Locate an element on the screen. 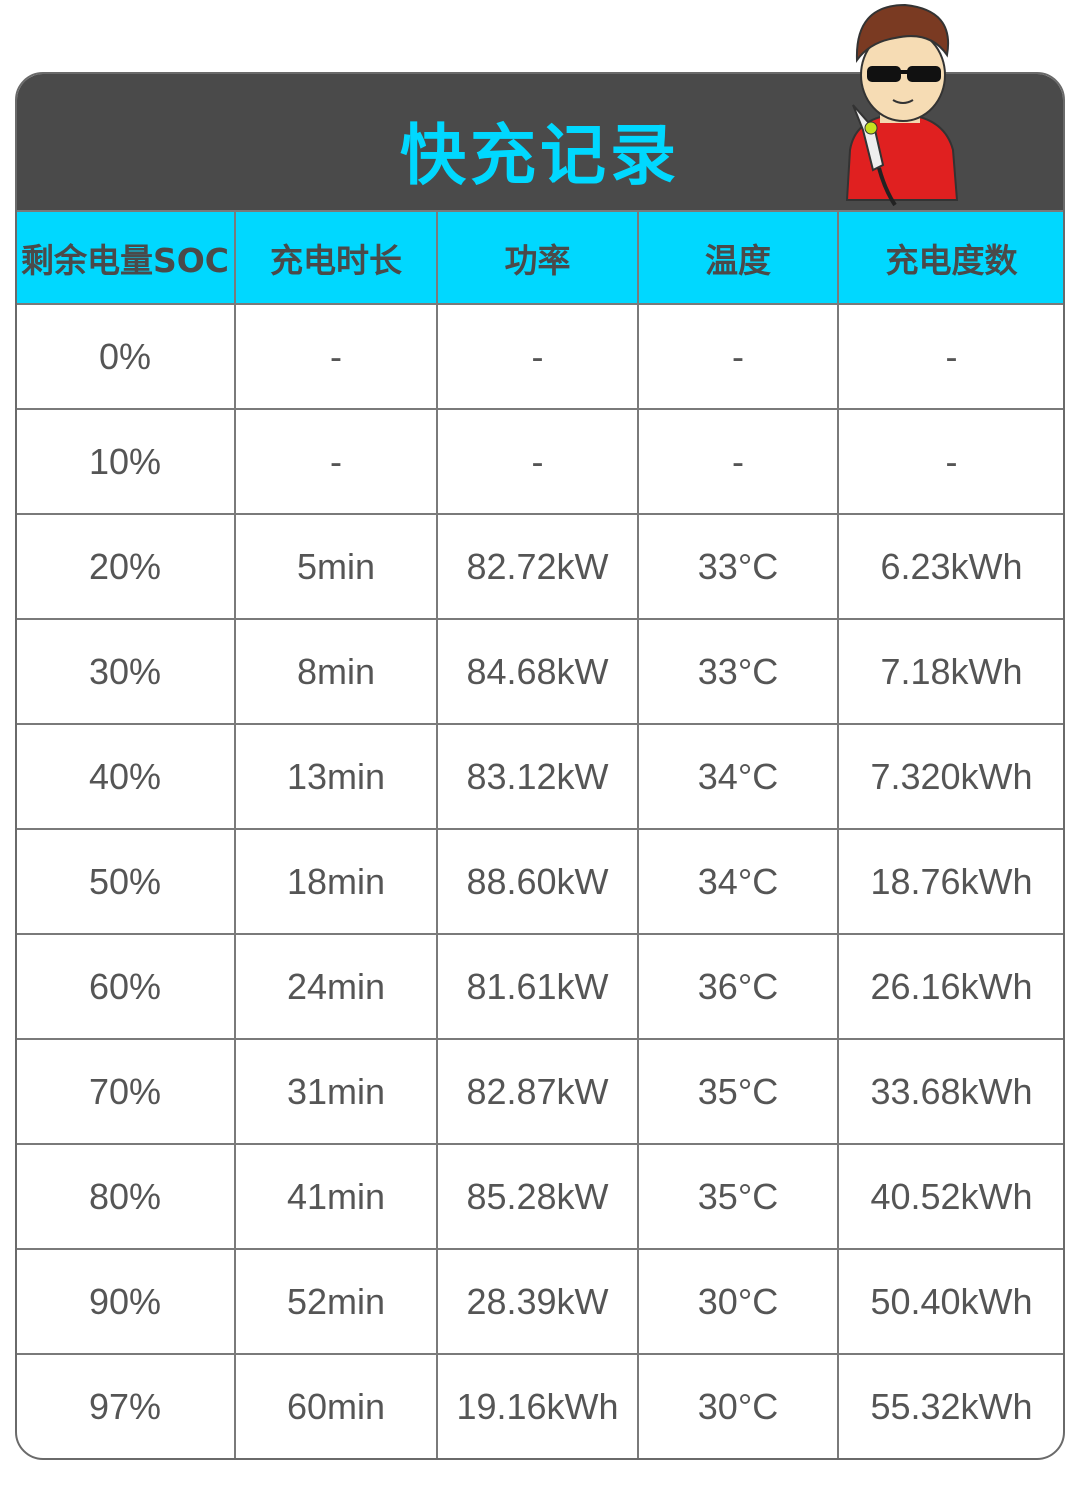 This screenshot has height=1512, width=1080. table-row: 0% - - - - is located at coordinates (540, 356).